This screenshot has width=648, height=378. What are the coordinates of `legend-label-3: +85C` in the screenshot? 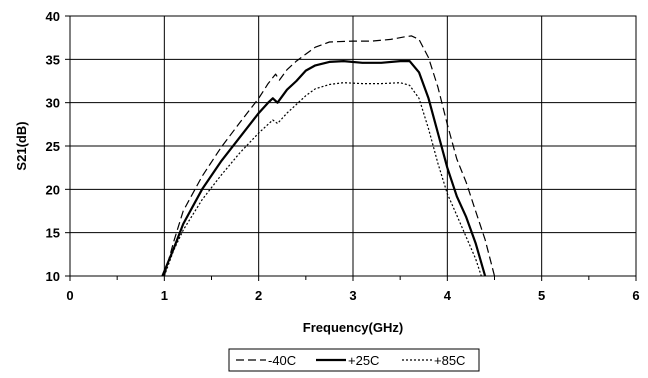 It's located at (449, 360).